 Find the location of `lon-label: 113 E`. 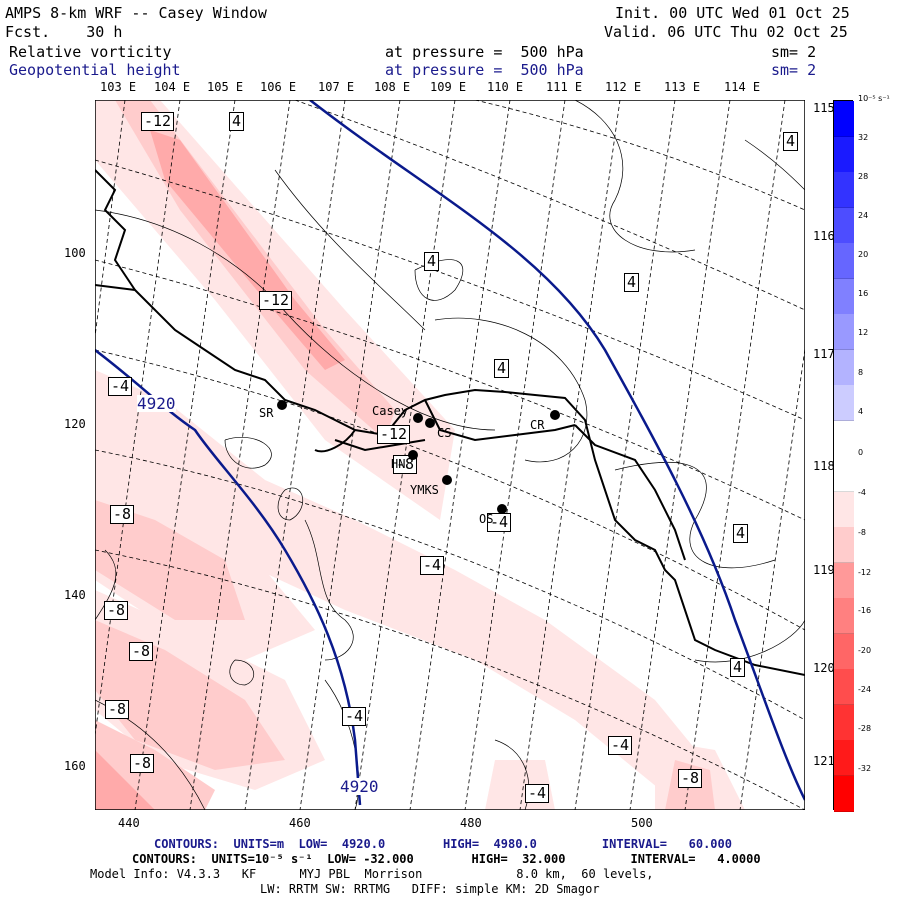

lon-label: 113 E is located at coordinates (682, 87).